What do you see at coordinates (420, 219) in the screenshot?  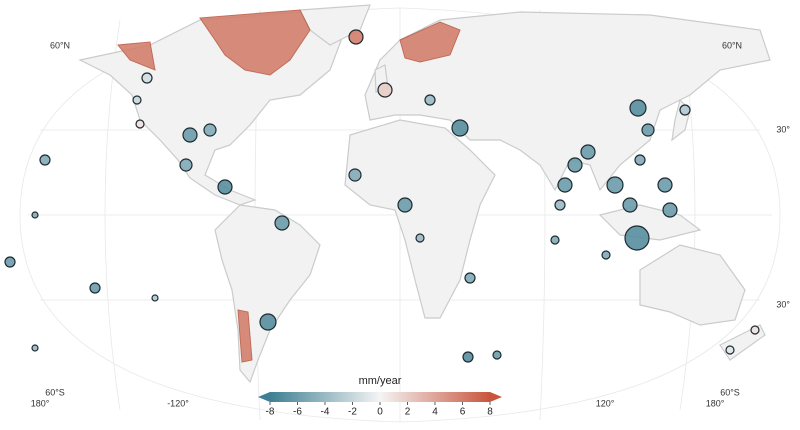 I see `africa` at bounding box center [420, 219].